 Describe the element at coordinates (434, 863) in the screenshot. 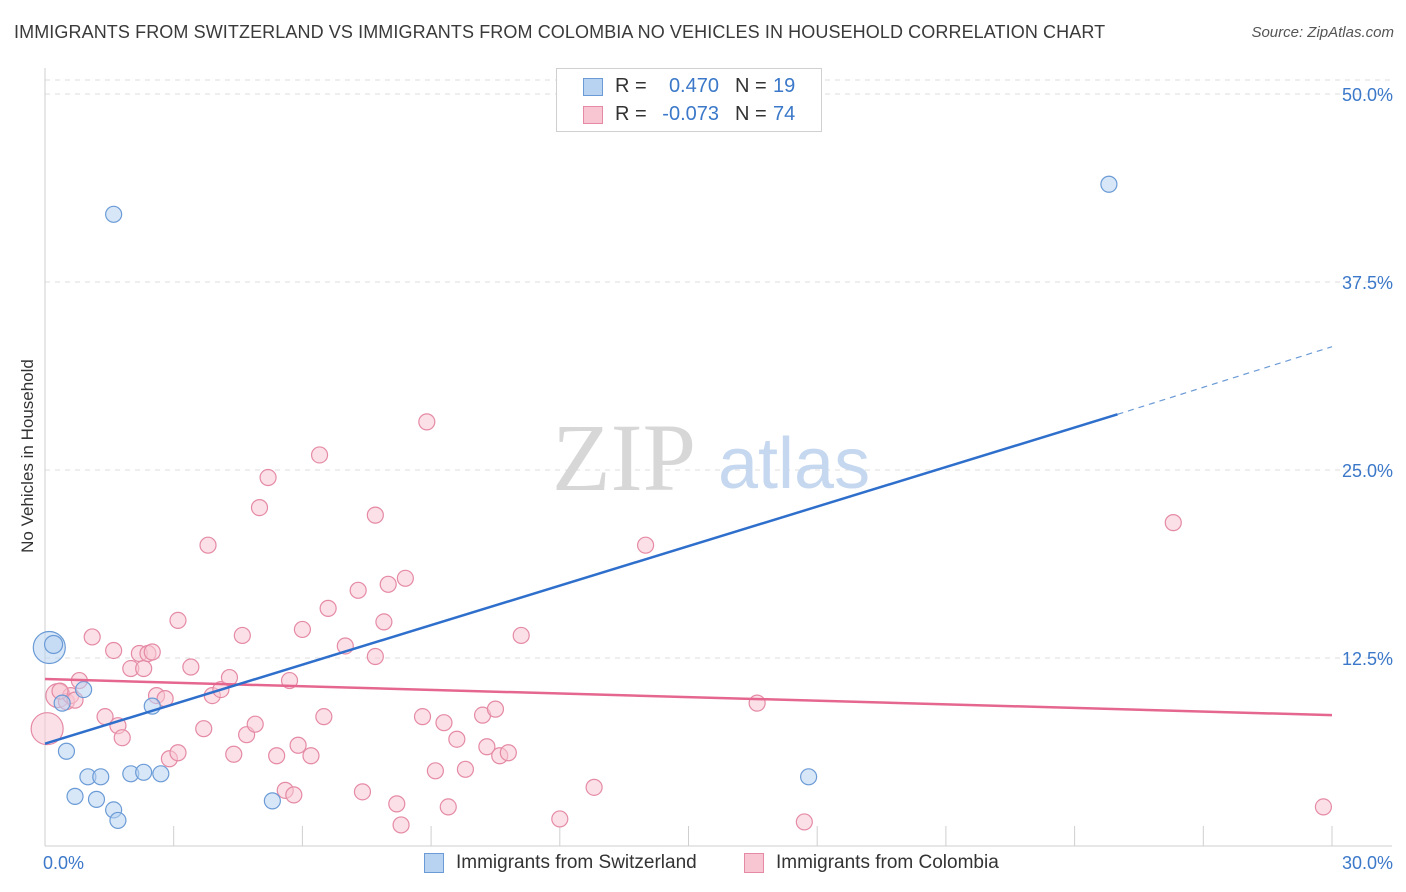

I see `legend-blue-swatch` at that location.